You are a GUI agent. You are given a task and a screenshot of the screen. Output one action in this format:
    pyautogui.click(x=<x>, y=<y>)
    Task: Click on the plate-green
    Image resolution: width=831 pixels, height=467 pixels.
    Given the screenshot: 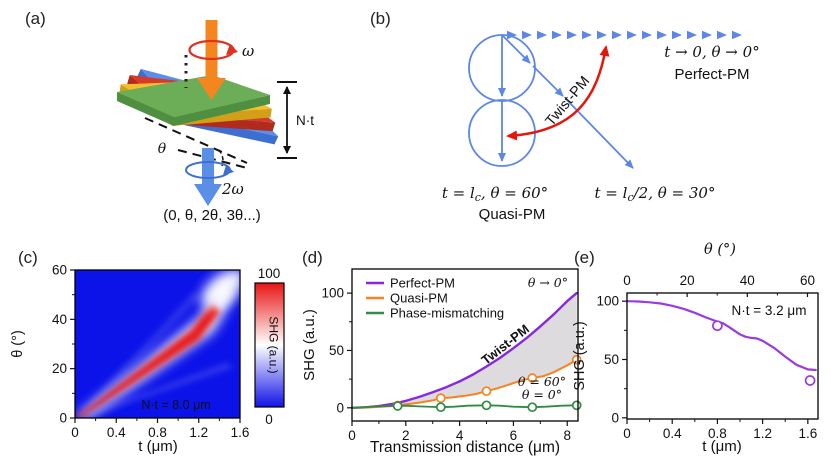 What is the action you would take?
    pyautogui.click(x=193, y=100)
    